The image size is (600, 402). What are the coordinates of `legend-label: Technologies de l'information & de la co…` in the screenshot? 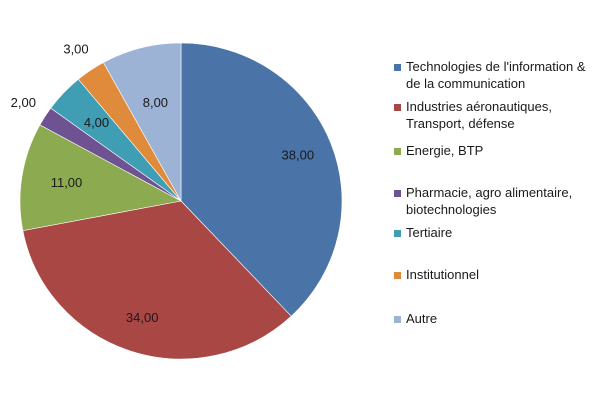 It's located at (496, 75).